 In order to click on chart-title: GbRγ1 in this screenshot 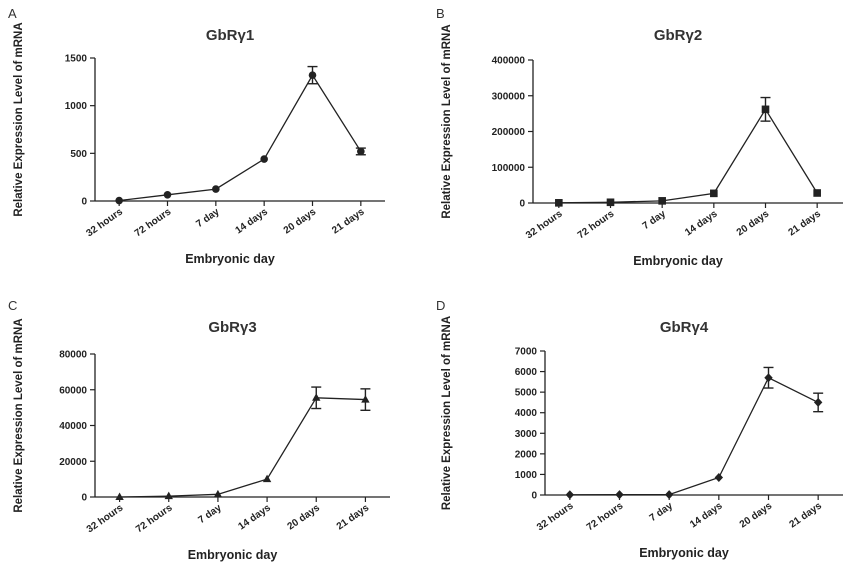, I will do `click(230, 35)`.